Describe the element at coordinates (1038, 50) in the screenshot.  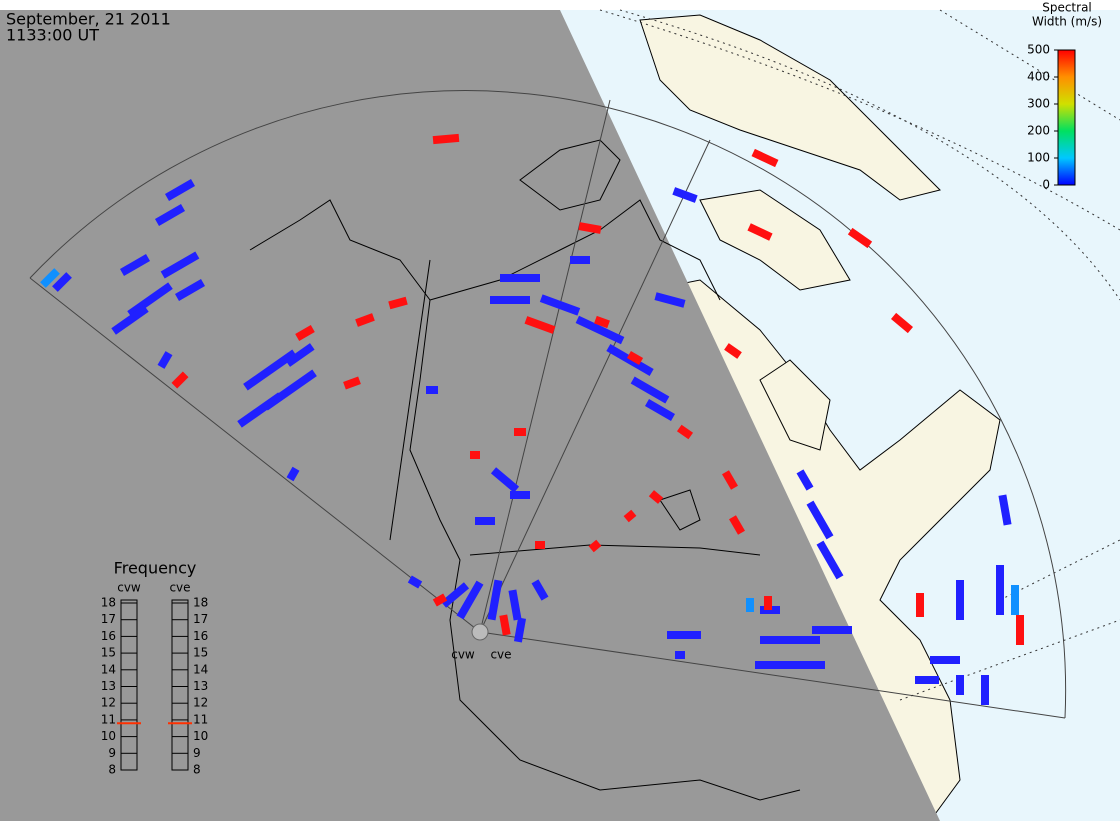
I see `colorbar-tick-label: 500` at that location.